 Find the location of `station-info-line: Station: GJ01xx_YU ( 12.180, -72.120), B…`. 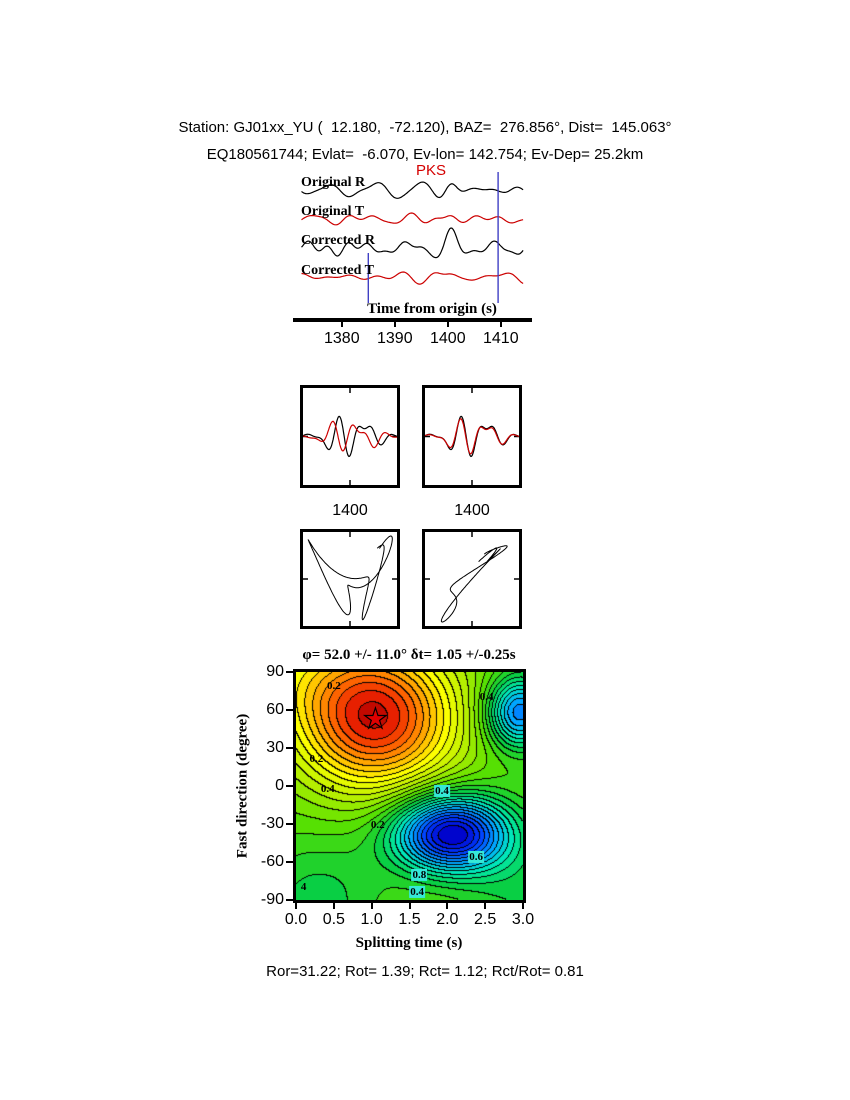

station-info-line: Station: GJ01xx_YU ( 12.180, -72.120), B… is located at coordinates (425, 127).